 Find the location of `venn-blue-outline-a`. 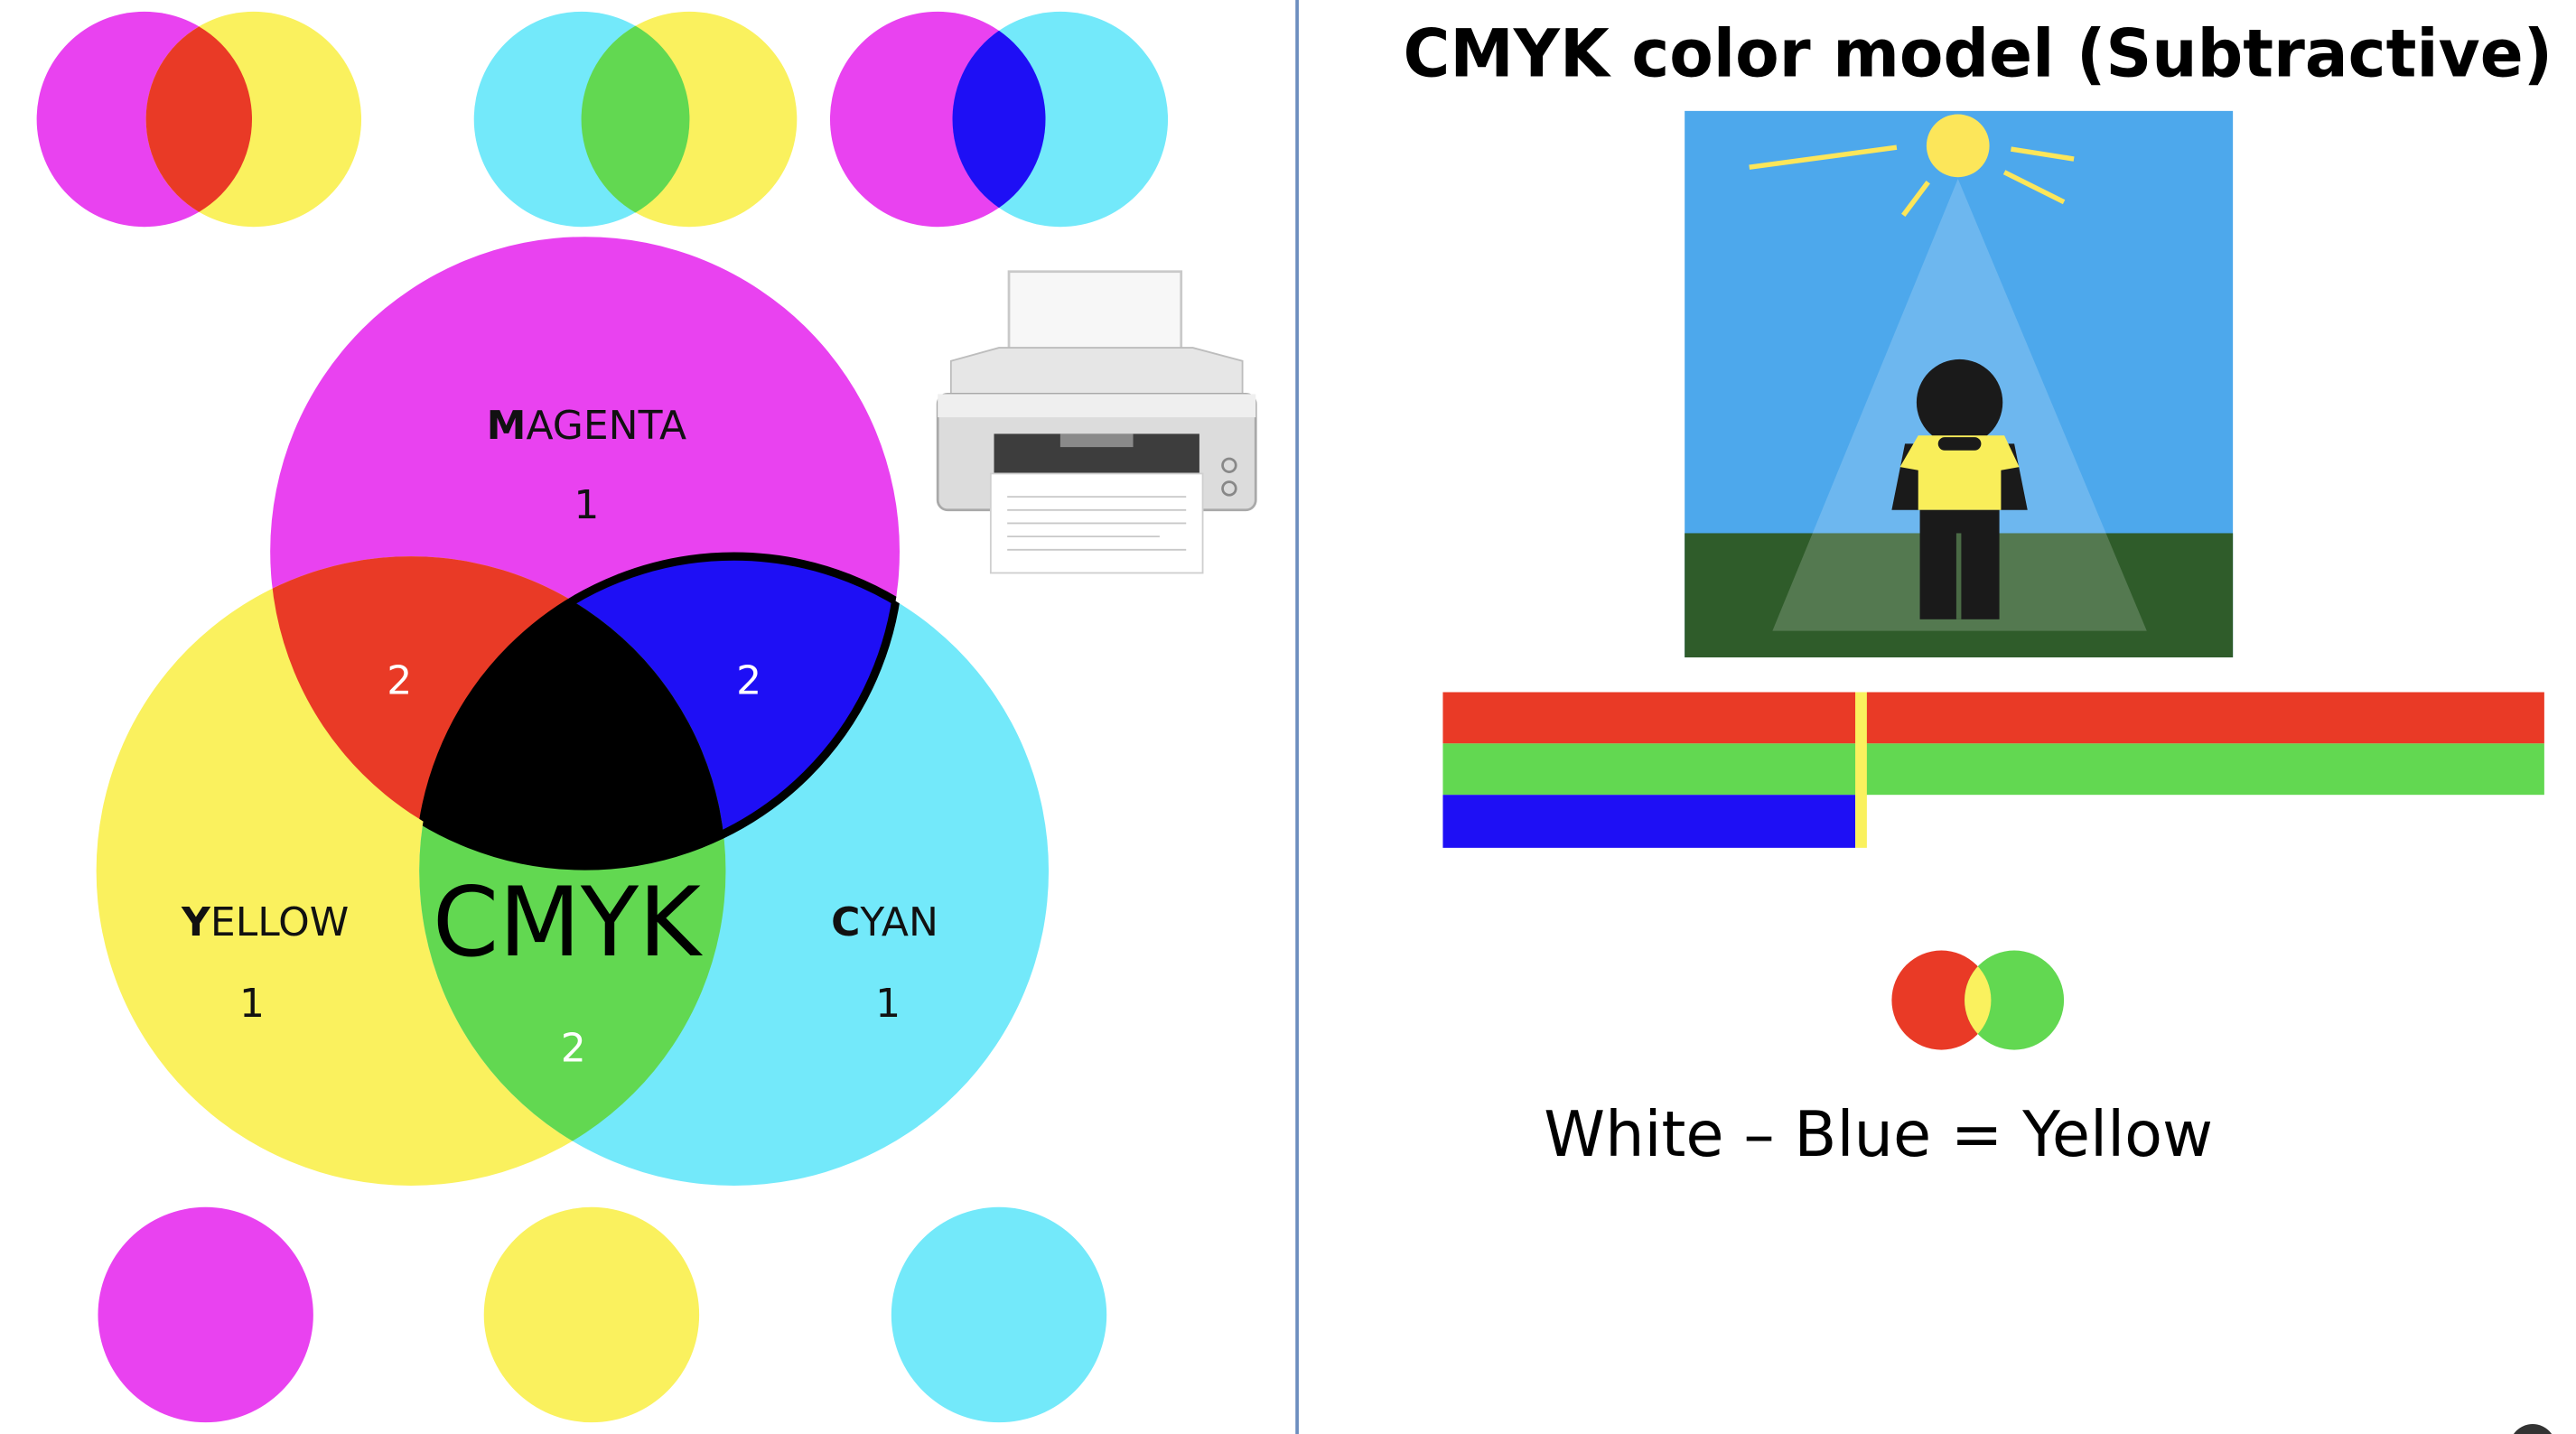

venn-blue-outline-a is located at coordinates (658, 709).